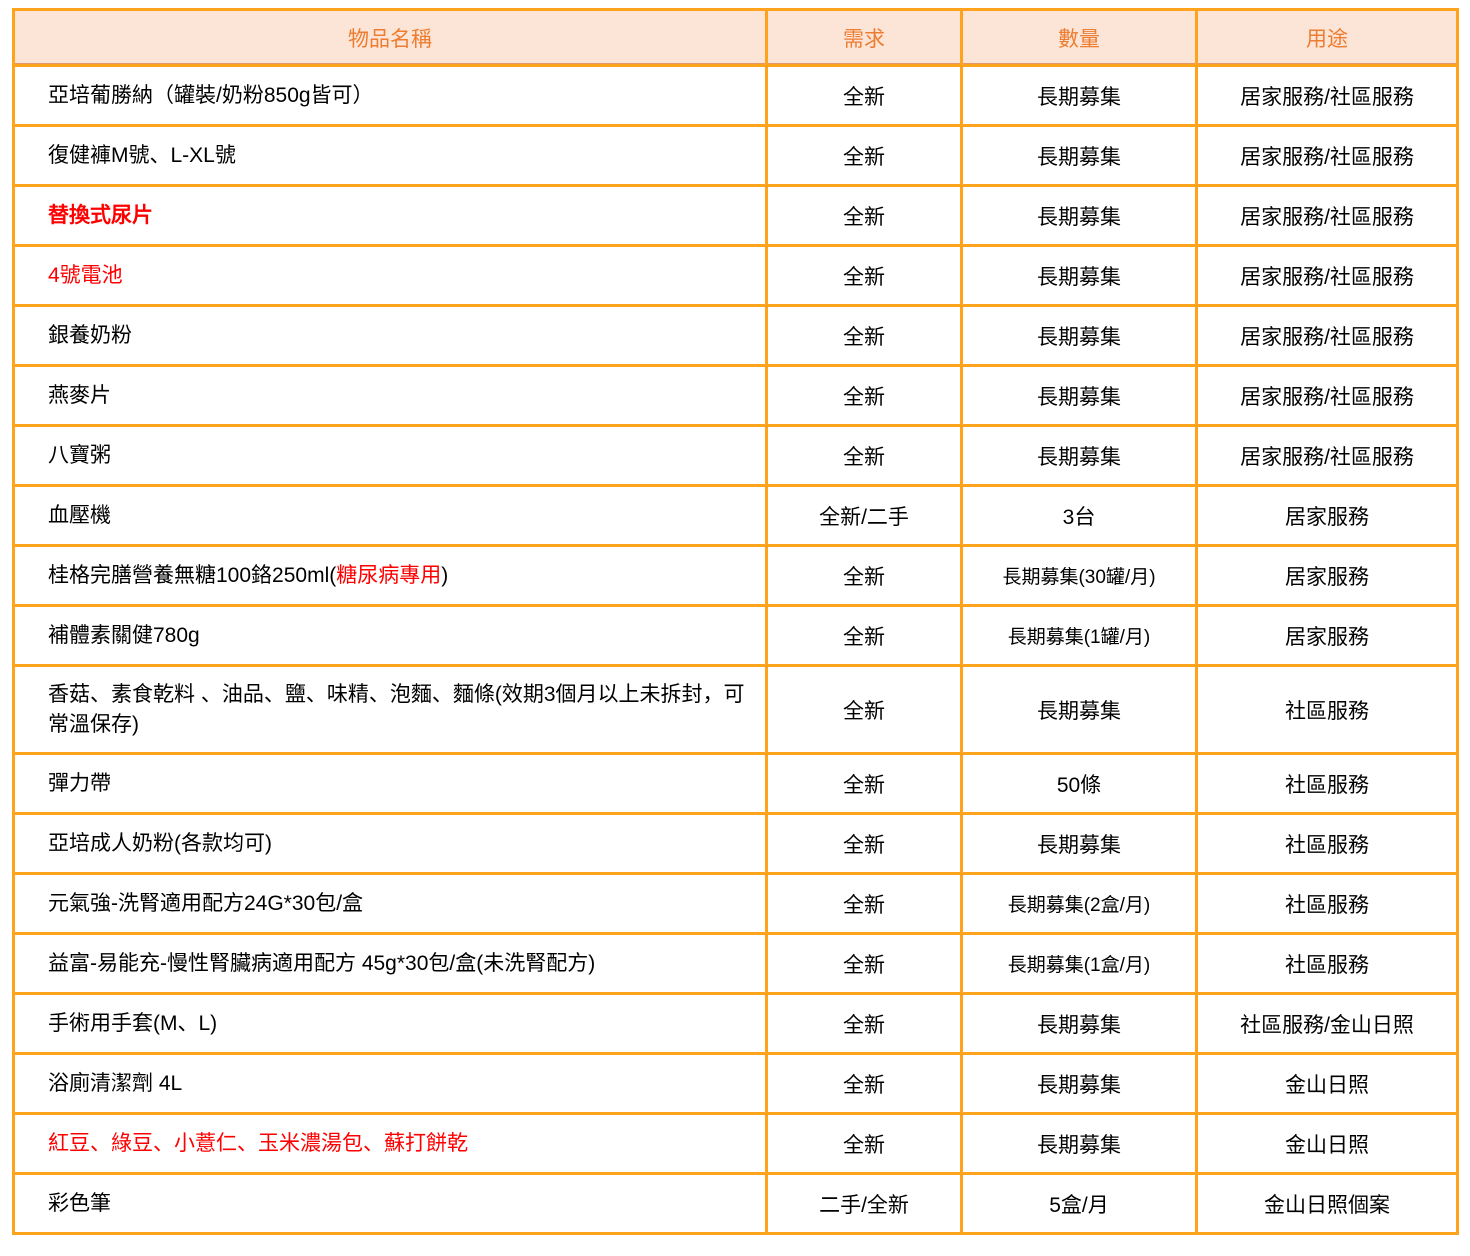  I want to click on item-name-text: 銀養奶粉, so click(90, 335).